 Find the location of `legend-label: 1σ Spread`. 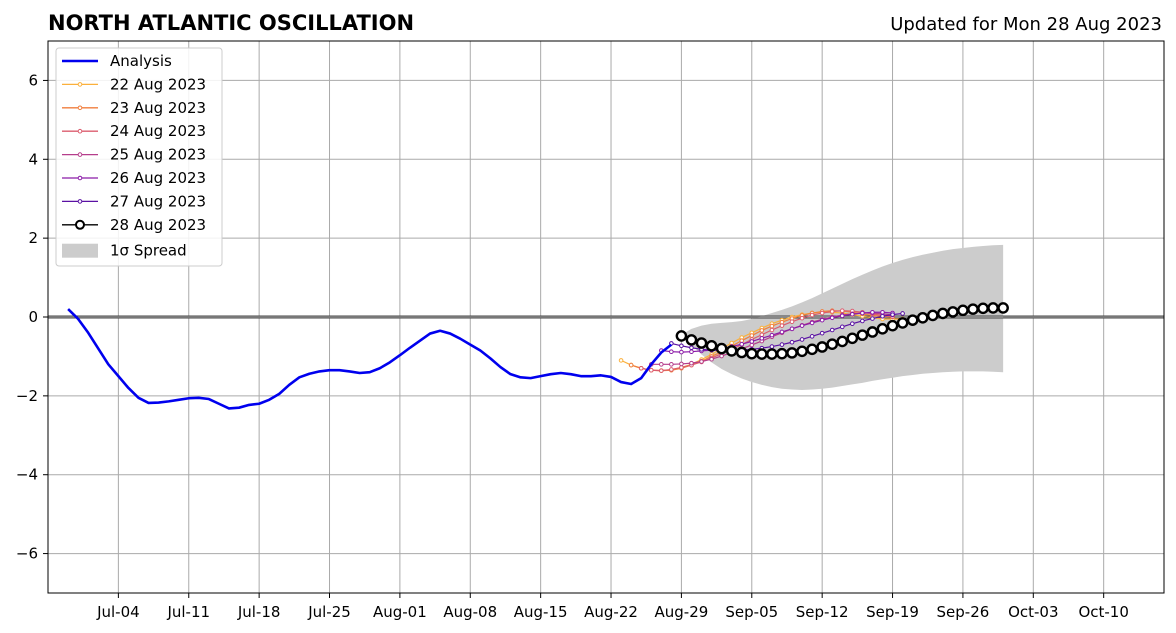

legend-label: 1σ Spread is located at coordinates (148, 251).